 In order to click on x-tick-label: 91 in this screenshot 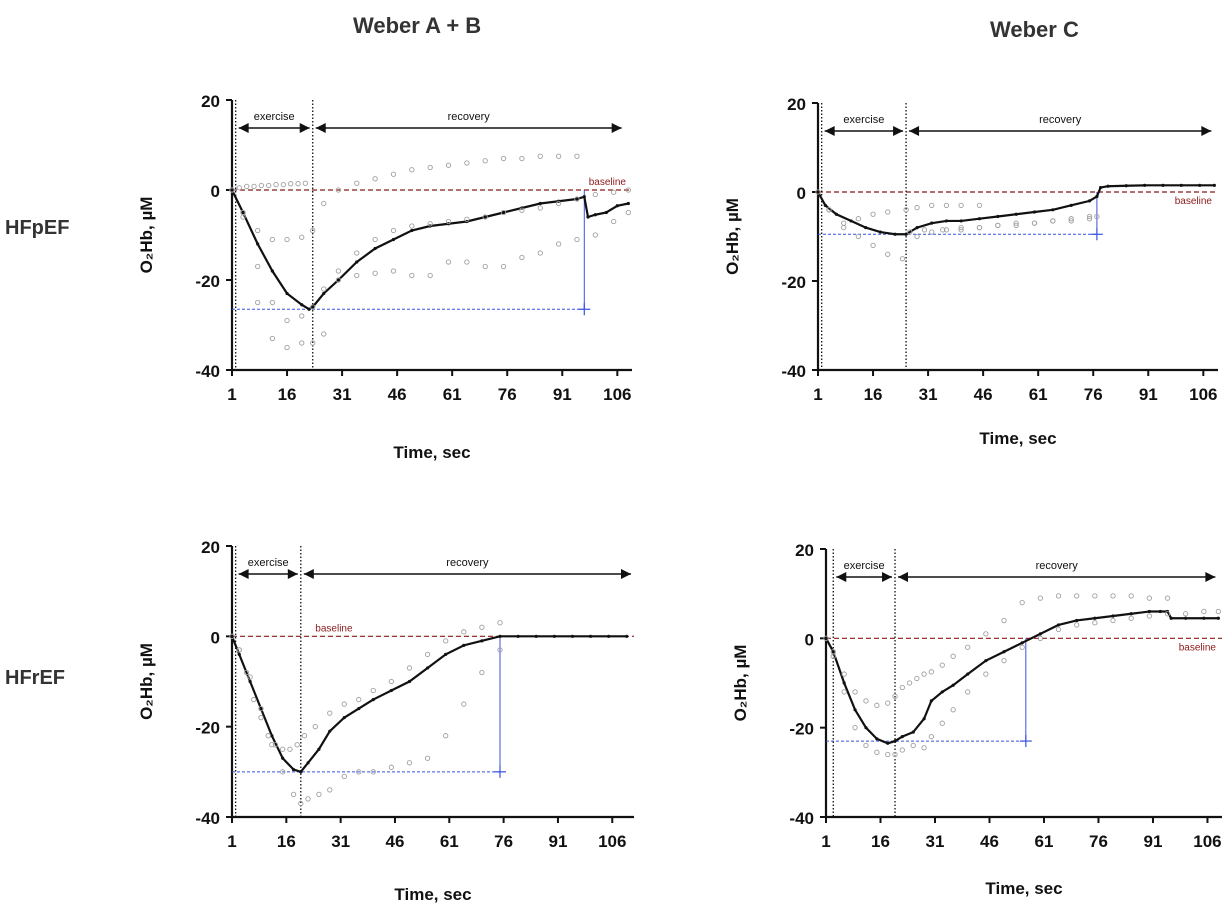, I will do `click(1153, 841)`.